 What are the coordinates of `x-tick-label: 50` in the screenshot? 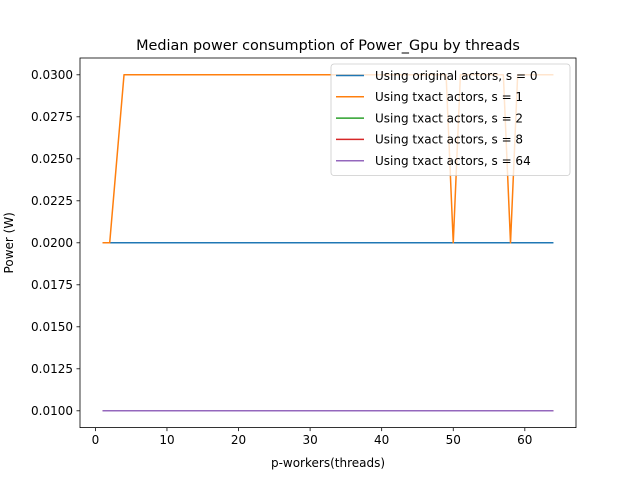 It's located at (453, 440).